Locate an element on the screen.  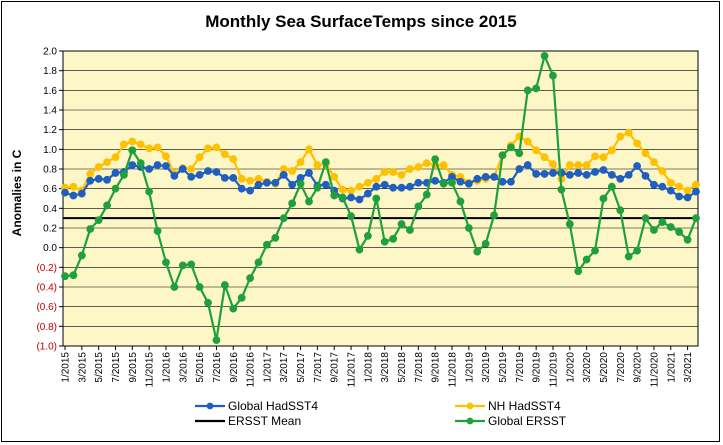
x-tick-label: 3/2016 is located at coordinates (183, 367).